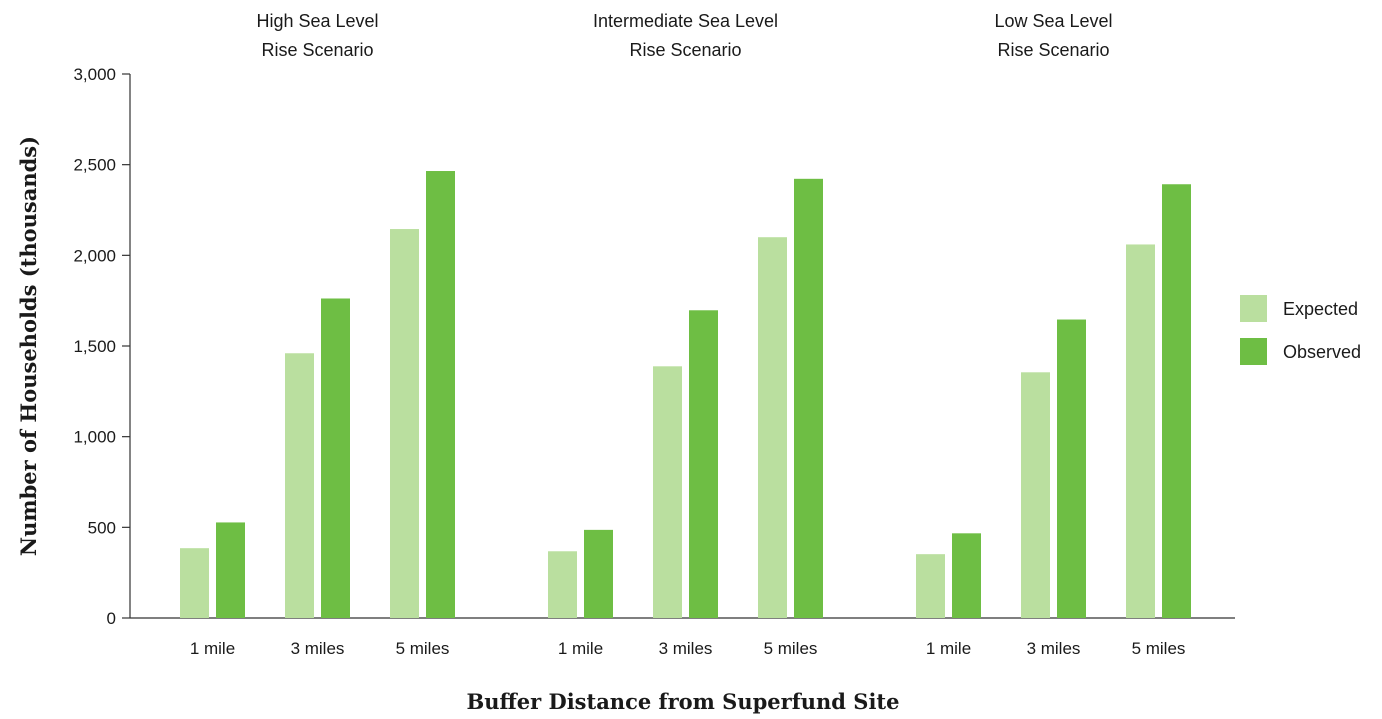 The width and height of the screenshot is (1382, 719). What do you see at coordinates (94, 437) in the screenshot?
I see `y-tick-label: 1,000` at bounding box center [94, 437].